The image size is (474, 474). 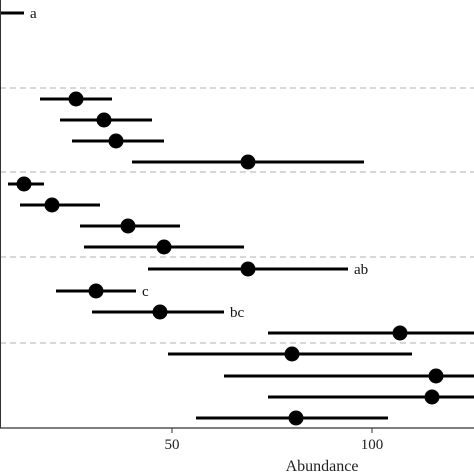 I want to click on group-letter-label: ab, so click(x=361, y=270).